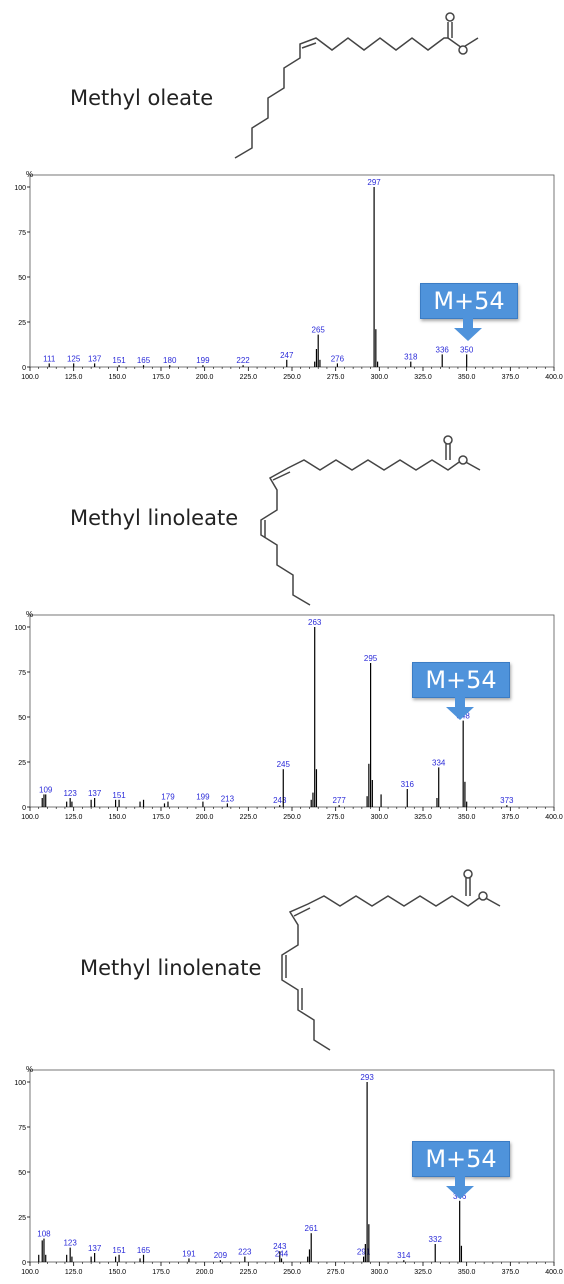  What do you see at coordinates (221, 1255) in the screenshot?
I see `peak-label: 209` at bounding box center [221, 1255].